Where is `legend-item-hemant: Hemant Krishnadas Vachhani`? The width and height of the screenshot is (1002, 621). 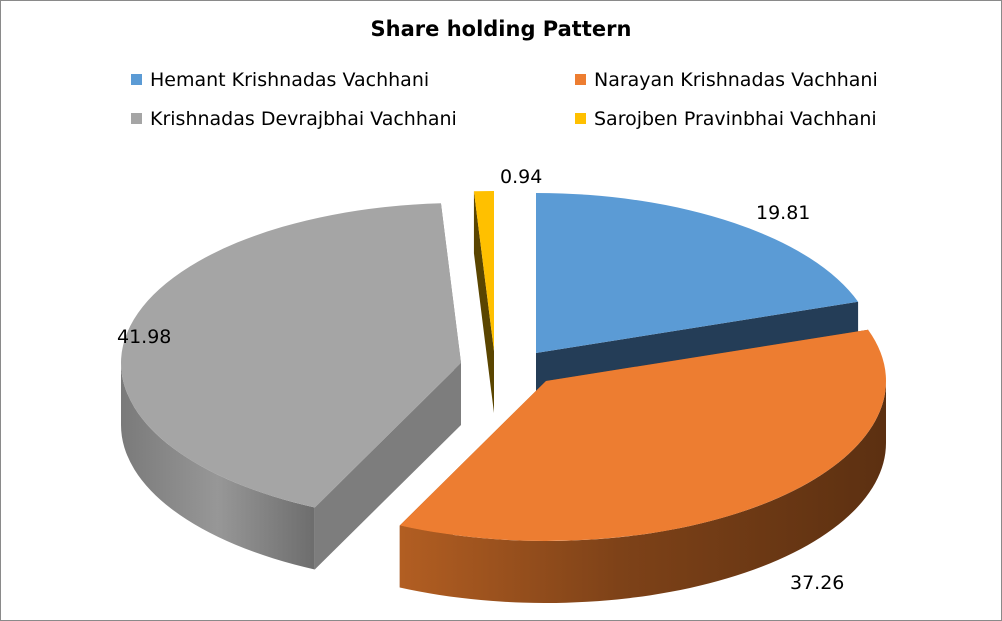
legend-item-hemant: Hemant Krishnadas Vachhani is located at coordinates (353, 79).